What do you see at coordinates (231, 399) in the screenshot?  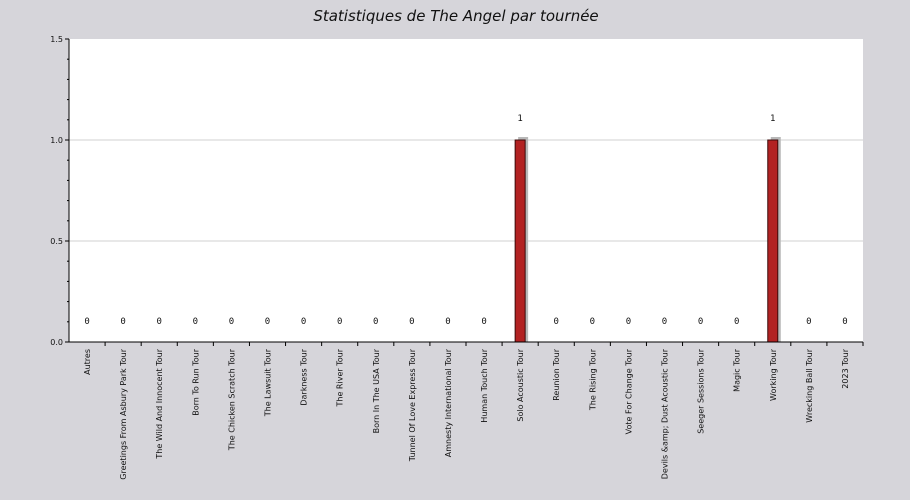 I see `x-category-label: The Chicken Scratch Tour` at bounding box center [231, 399].